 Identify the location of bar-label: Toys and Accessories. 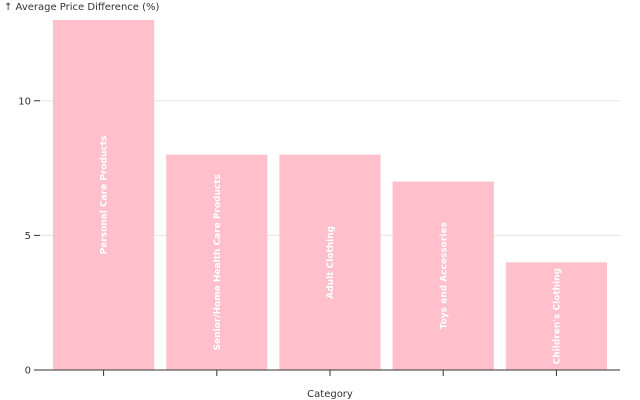
(444, 275).